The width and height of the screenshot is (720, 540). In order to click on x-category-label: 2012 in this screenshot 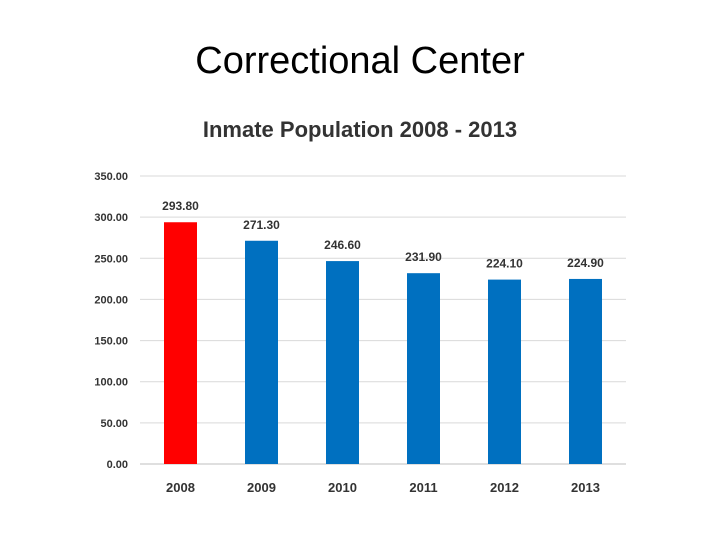, I will do `click(504, 487)`.